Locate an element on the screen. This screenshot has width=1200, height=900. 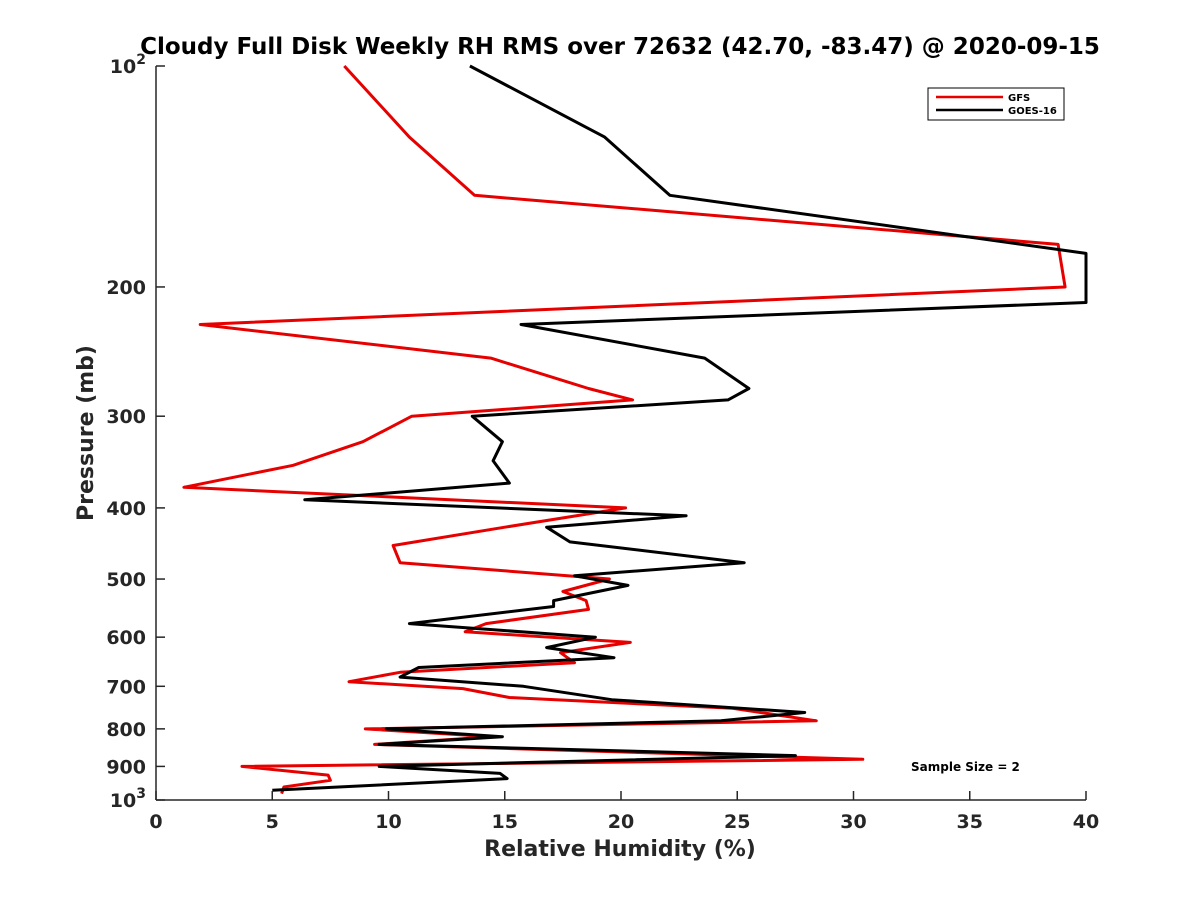
x-tick-label: 25 is located at coordinates (737, 822).